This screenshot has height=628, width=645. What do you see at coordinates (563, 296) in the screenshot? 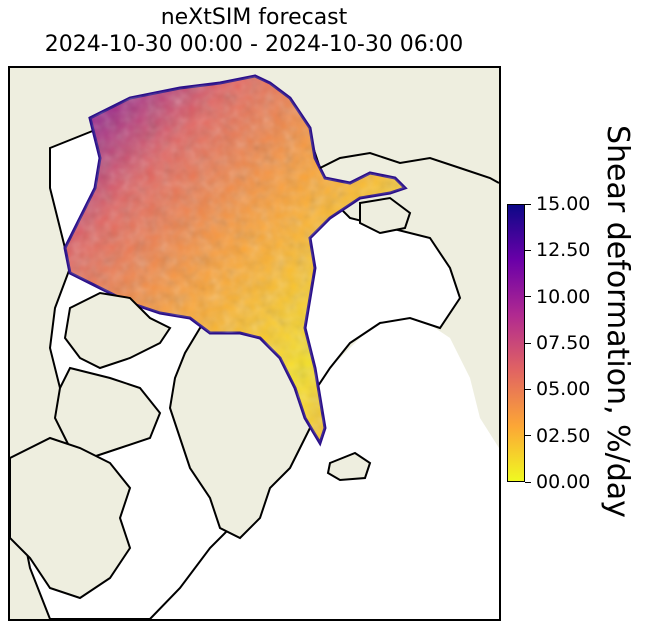
I see `colorbar-tick-label: 10.00` at bounding box center [563, 296].